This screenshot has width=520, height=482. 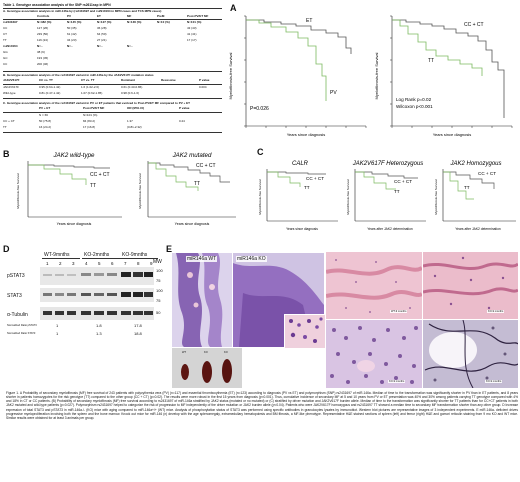 I want to click on blot-mw-2: 75, so click(x=158, y=280).